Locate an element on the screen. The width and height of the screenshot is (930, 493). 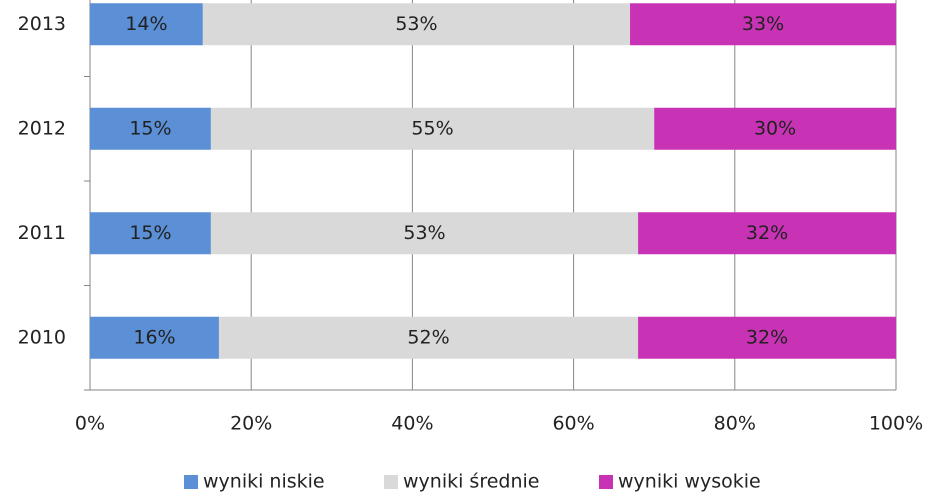
x-tick-label: 80% is located at coordinates (735, 424).